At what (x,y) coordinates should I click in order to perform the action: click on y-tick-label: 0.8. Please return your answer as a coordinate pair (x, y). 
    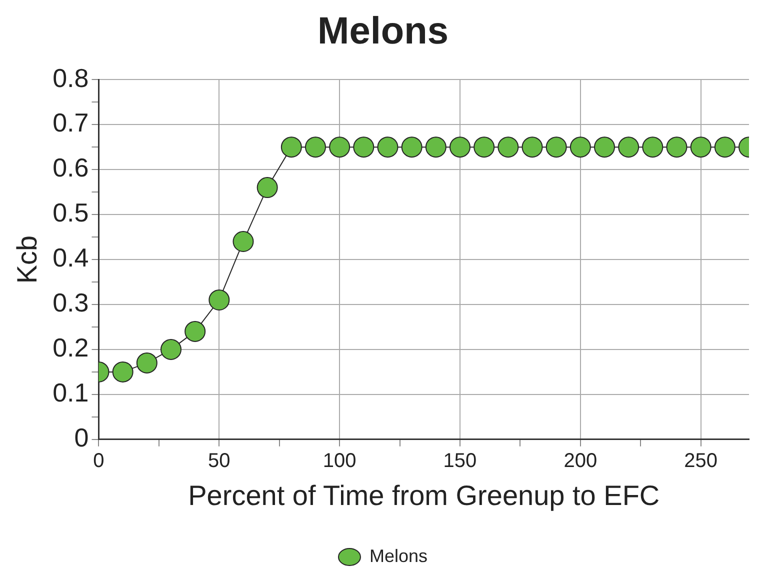
    Looking at the image, I should click on (70, 77).